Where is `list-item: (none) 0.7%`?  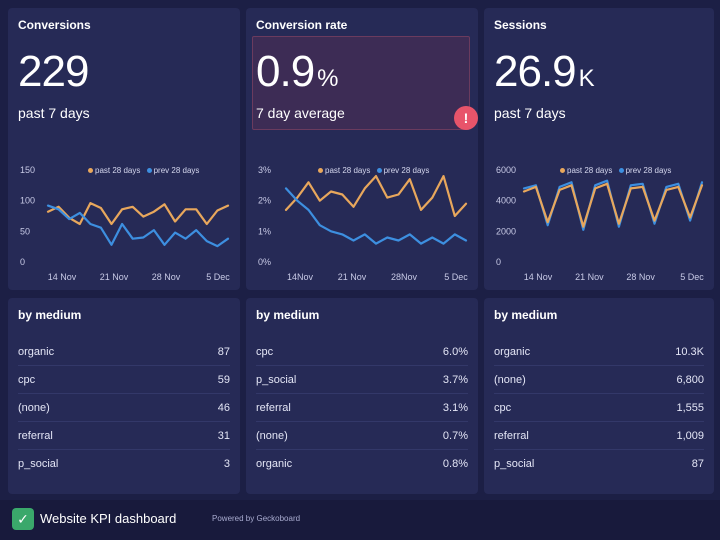 list-item: (none) 0.7% is located at coordinates (362, 436).